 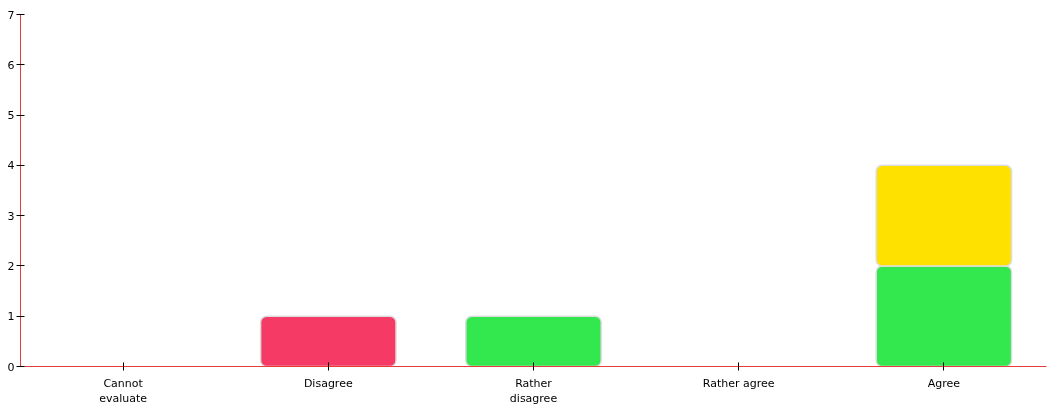 I want to click on x-tick-label: Agree, so click(x=944, y=383).